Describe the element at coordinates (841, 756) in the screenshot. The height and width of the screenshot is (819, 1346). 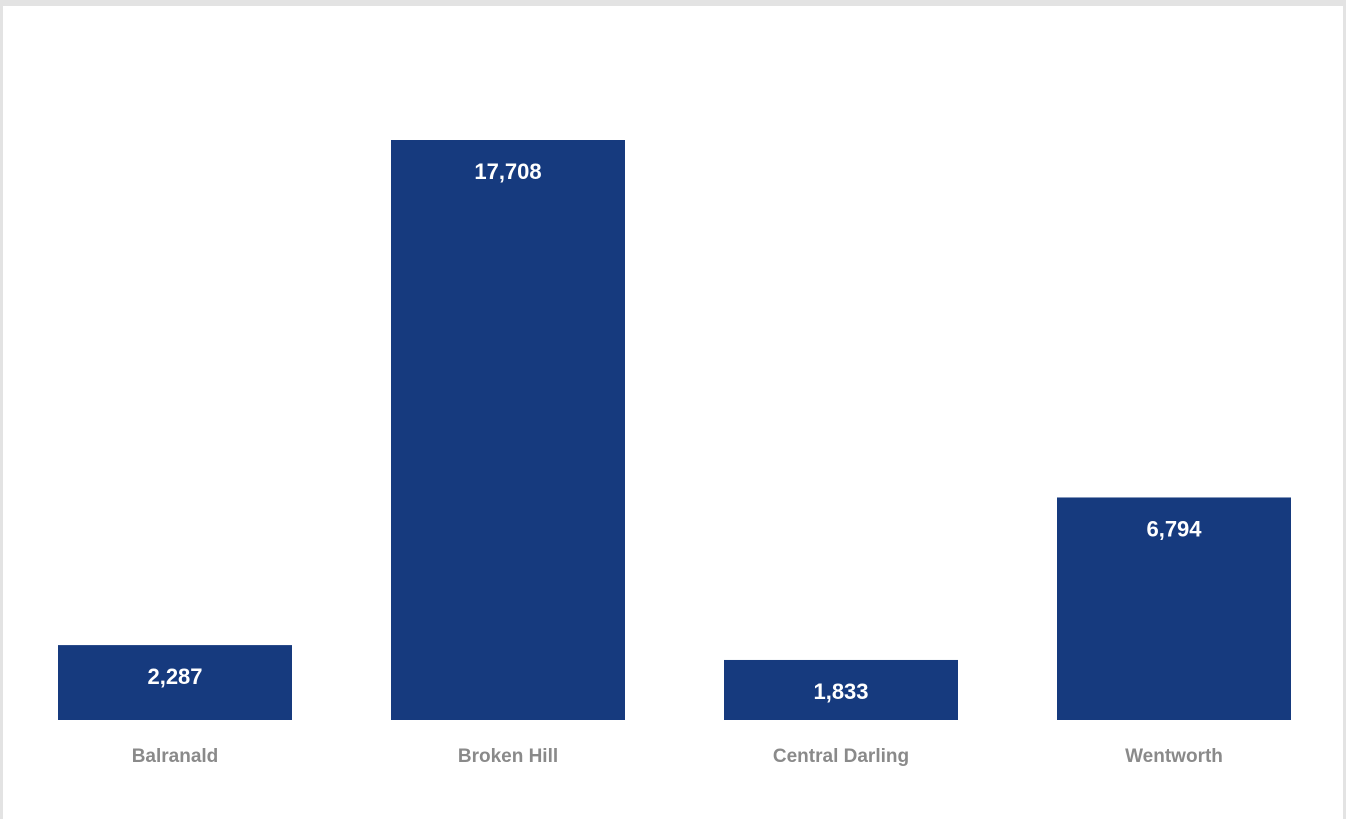
I see `category-label-central-darling: Central Darling` at that location.